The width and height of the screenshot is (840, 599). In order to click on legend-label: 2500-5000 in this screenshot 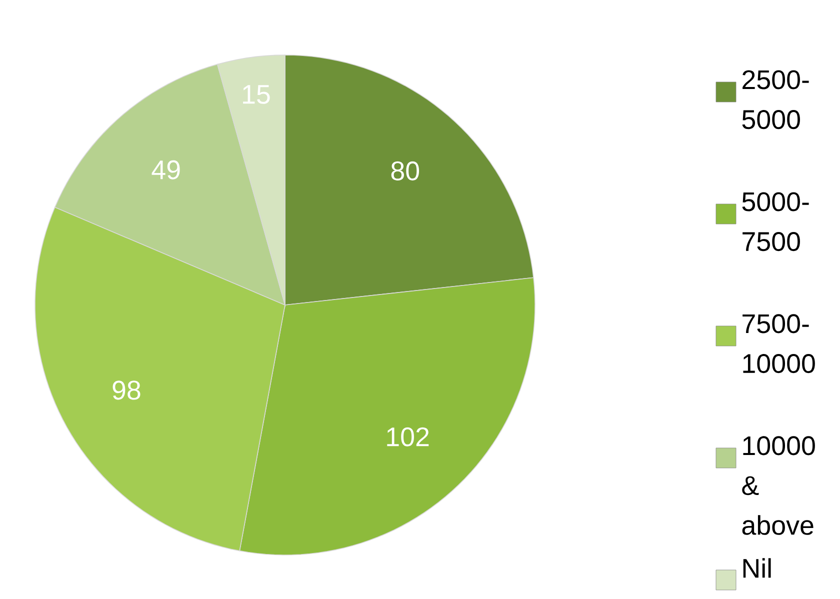, I will do `click(775, 100)`.